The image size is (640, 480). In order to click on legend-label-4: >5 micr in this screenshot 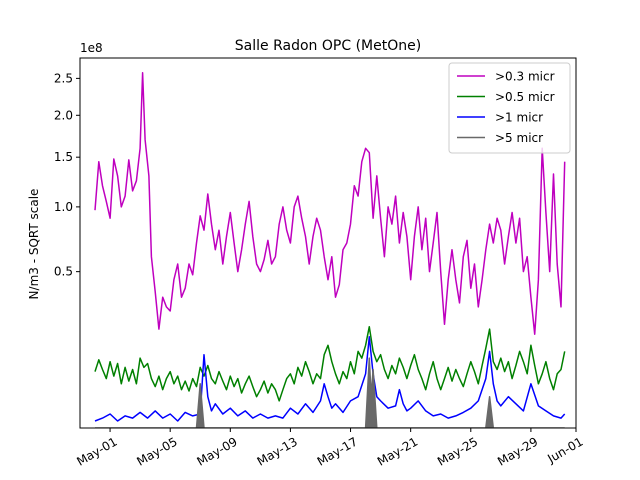, I will do `click(519, 138)`.